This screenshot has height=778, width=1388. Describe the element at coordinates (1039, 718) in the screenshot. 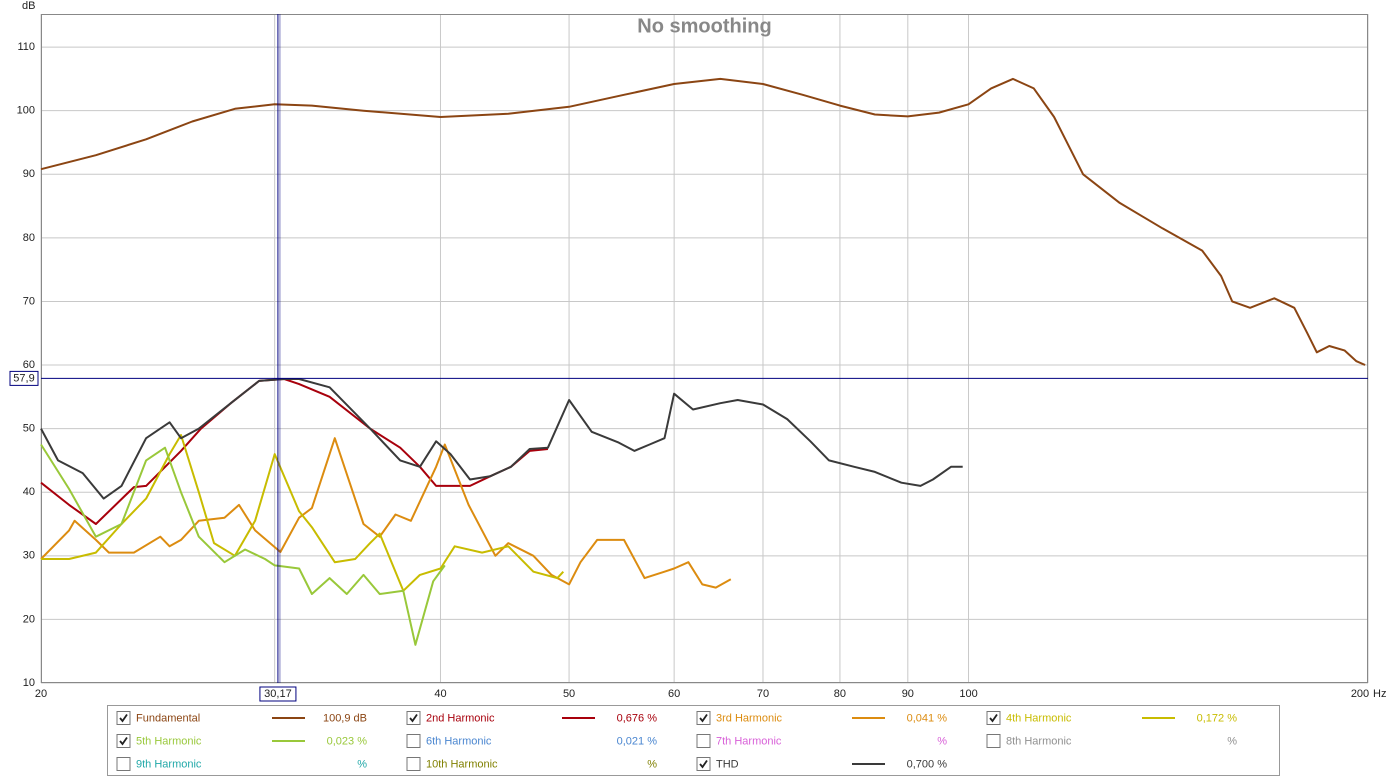

I see `legend-name: 4th Harmonic` at that location.